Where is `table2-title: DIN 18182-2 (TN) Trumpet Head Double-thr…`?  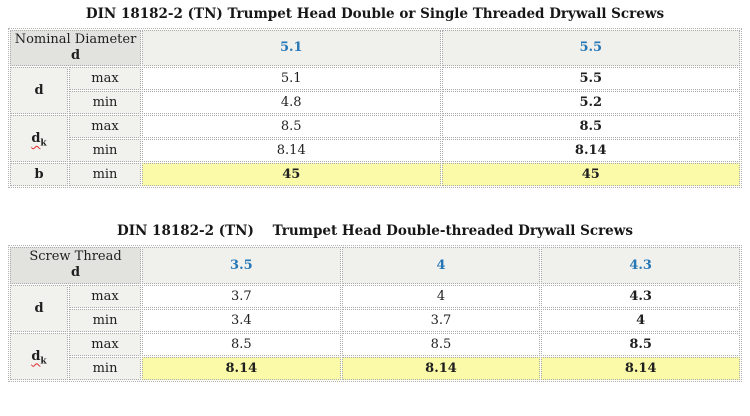
table2-title: DIN 18182-2 (TN) Trumpet Head Double-thr… is located at coordinates (375, 231).